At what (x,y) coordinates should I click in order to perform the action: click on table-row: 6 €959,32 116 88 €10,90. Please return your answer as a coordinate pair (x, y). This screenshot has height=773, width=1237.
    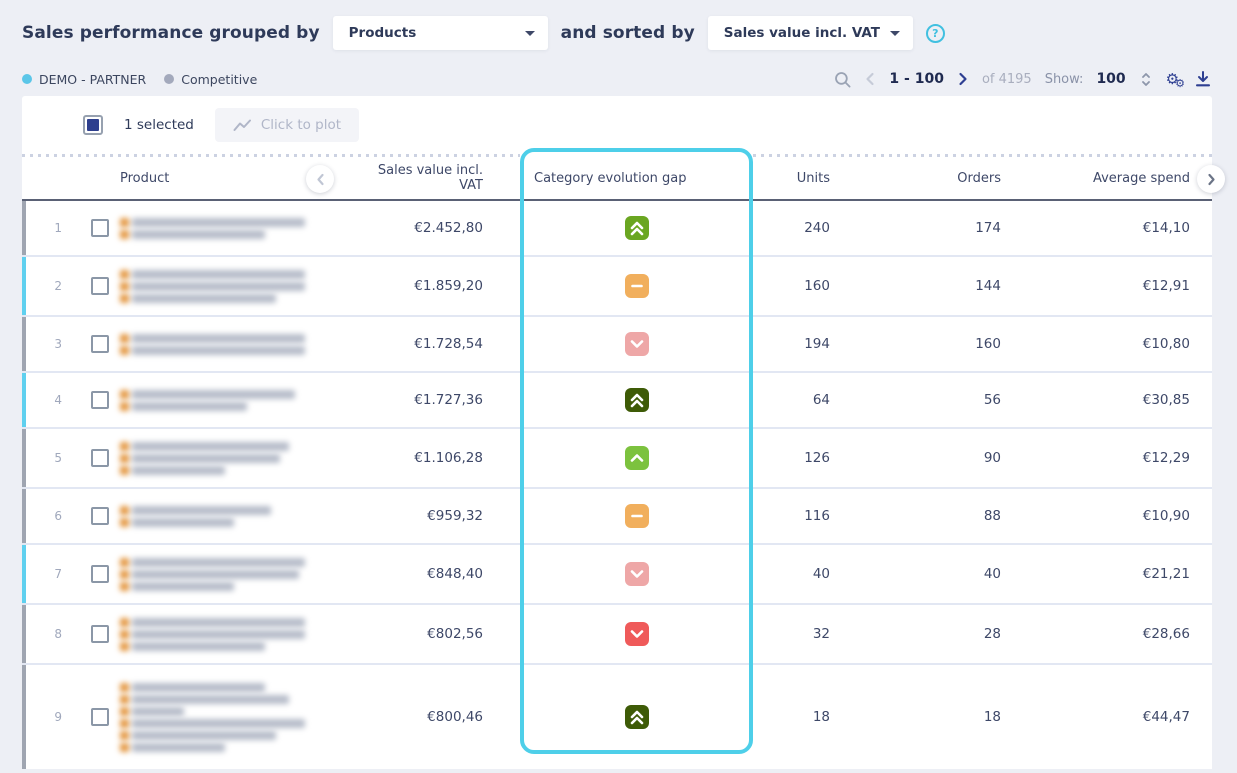
    Looking at the image, I should click on (617, 517).